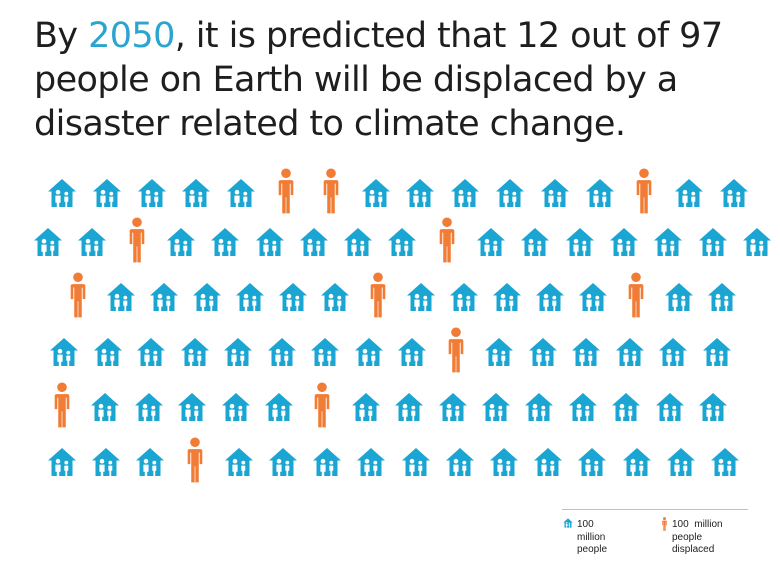 The width and height of the screenshot is (780, 564). I want to click on legend-divider, so click(655, 509).